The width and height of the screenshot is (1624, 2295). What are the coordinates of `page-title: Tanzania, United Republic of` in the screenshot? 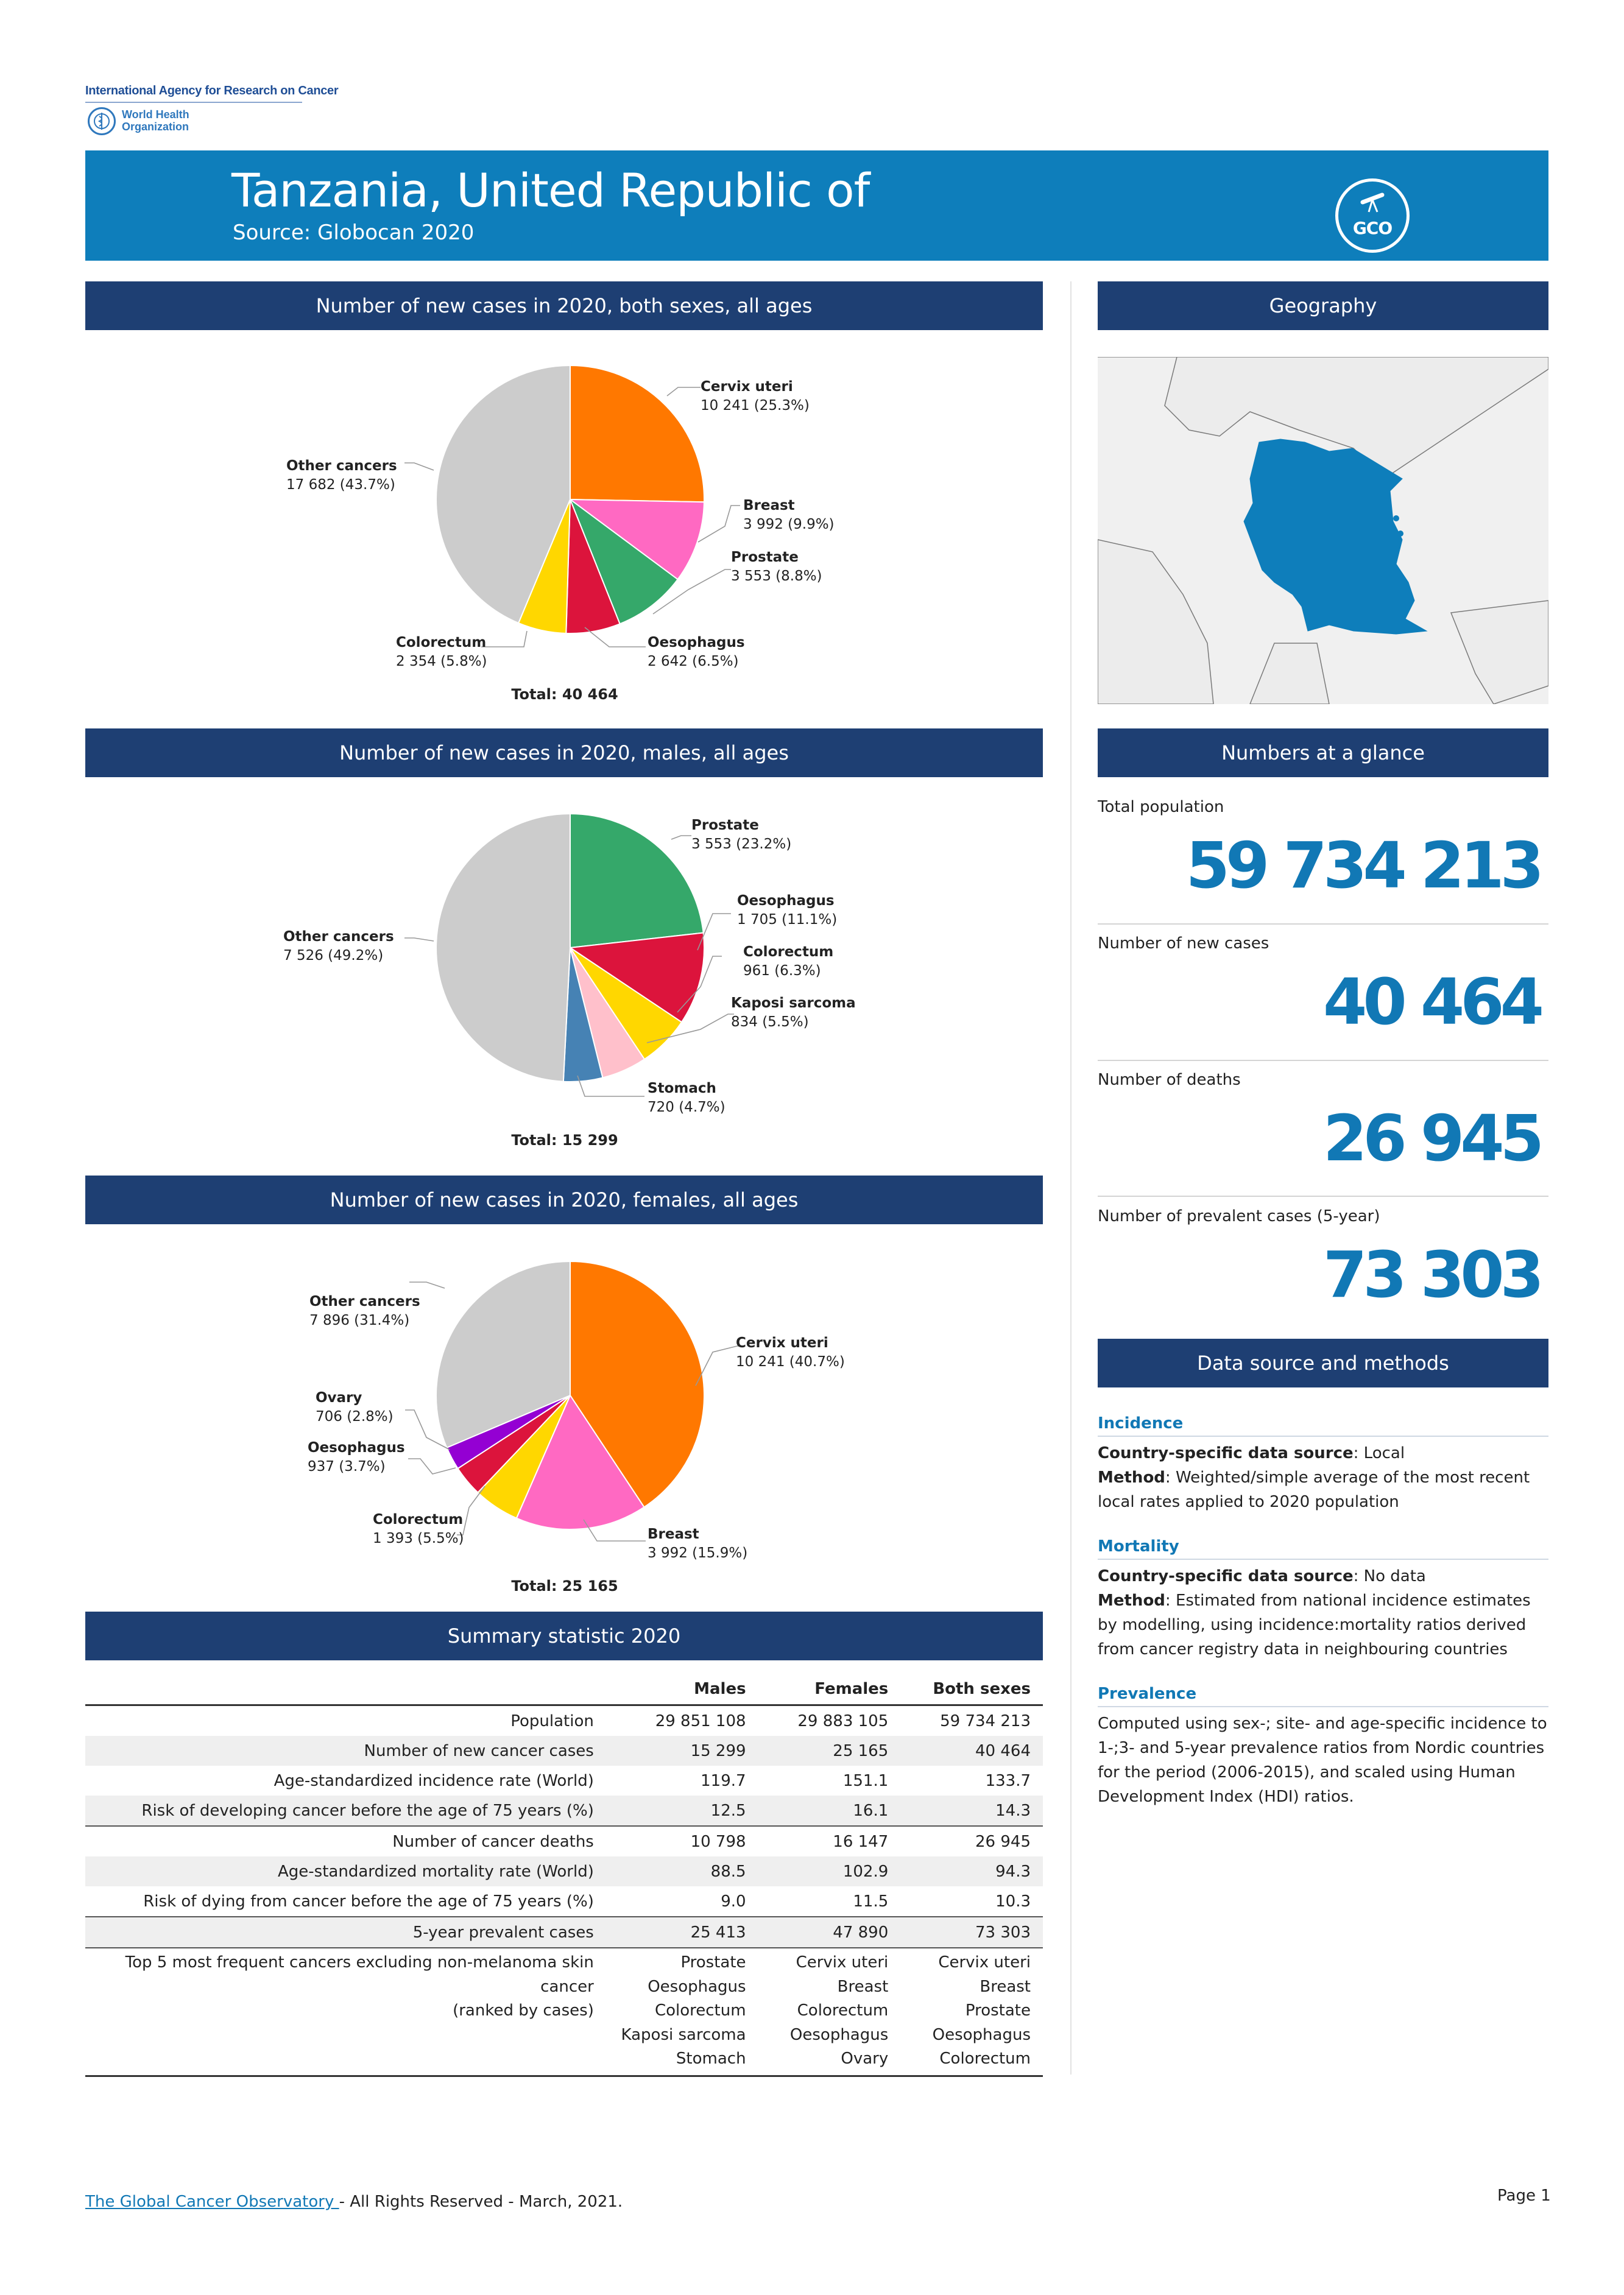 It's located at (550, 190).